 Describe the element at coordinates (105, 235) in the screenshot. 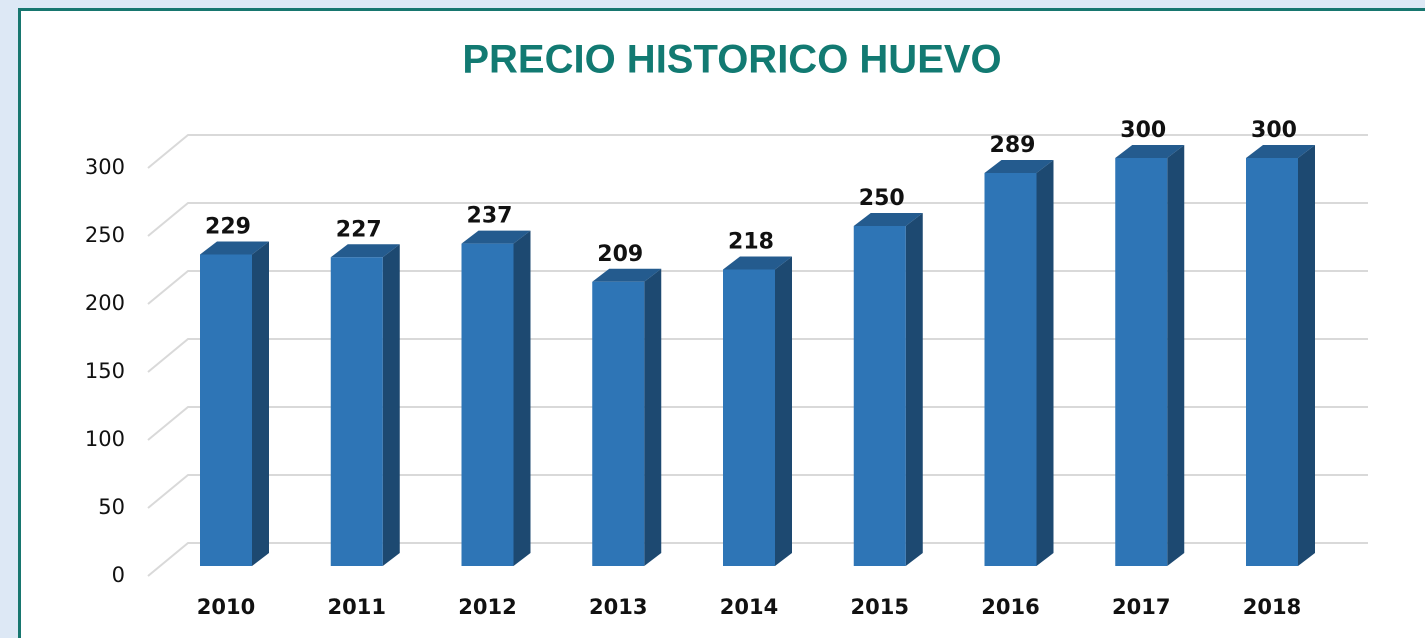

I see `y-tick-label: 250` at that location.